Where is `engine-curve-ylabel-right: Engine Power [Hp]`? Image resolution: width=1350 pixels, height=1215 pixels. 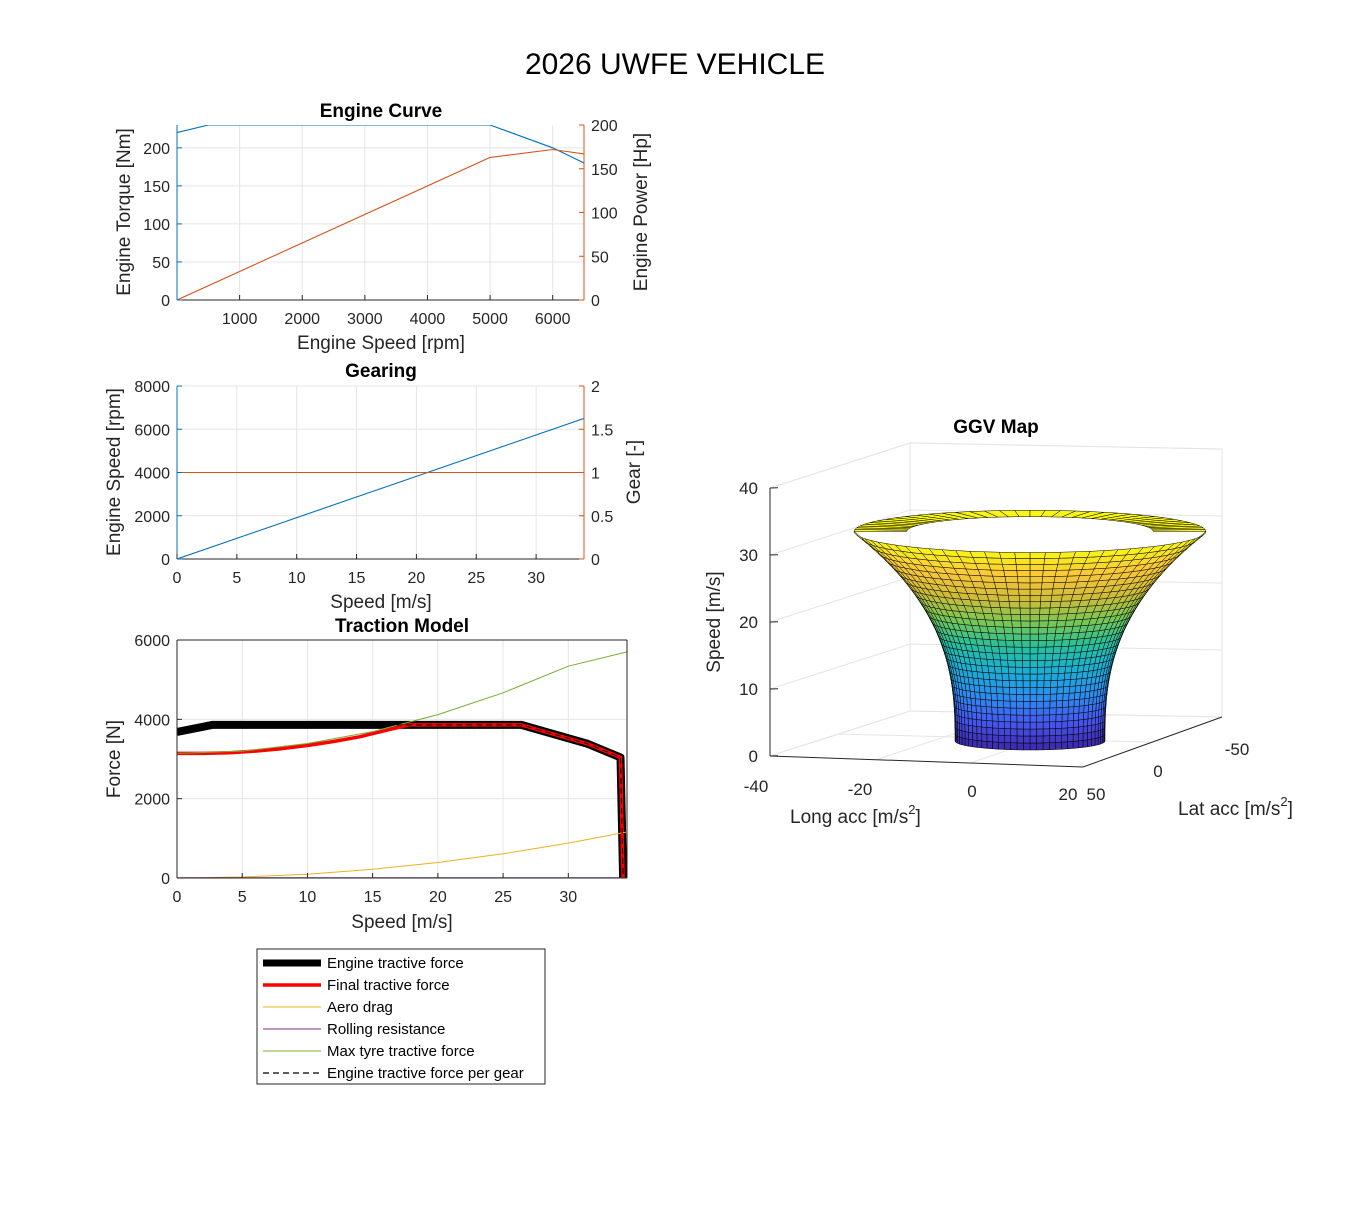
engine-curve-ylabel-right: Engine Power [Hp] is located at coordinates (641, 212).